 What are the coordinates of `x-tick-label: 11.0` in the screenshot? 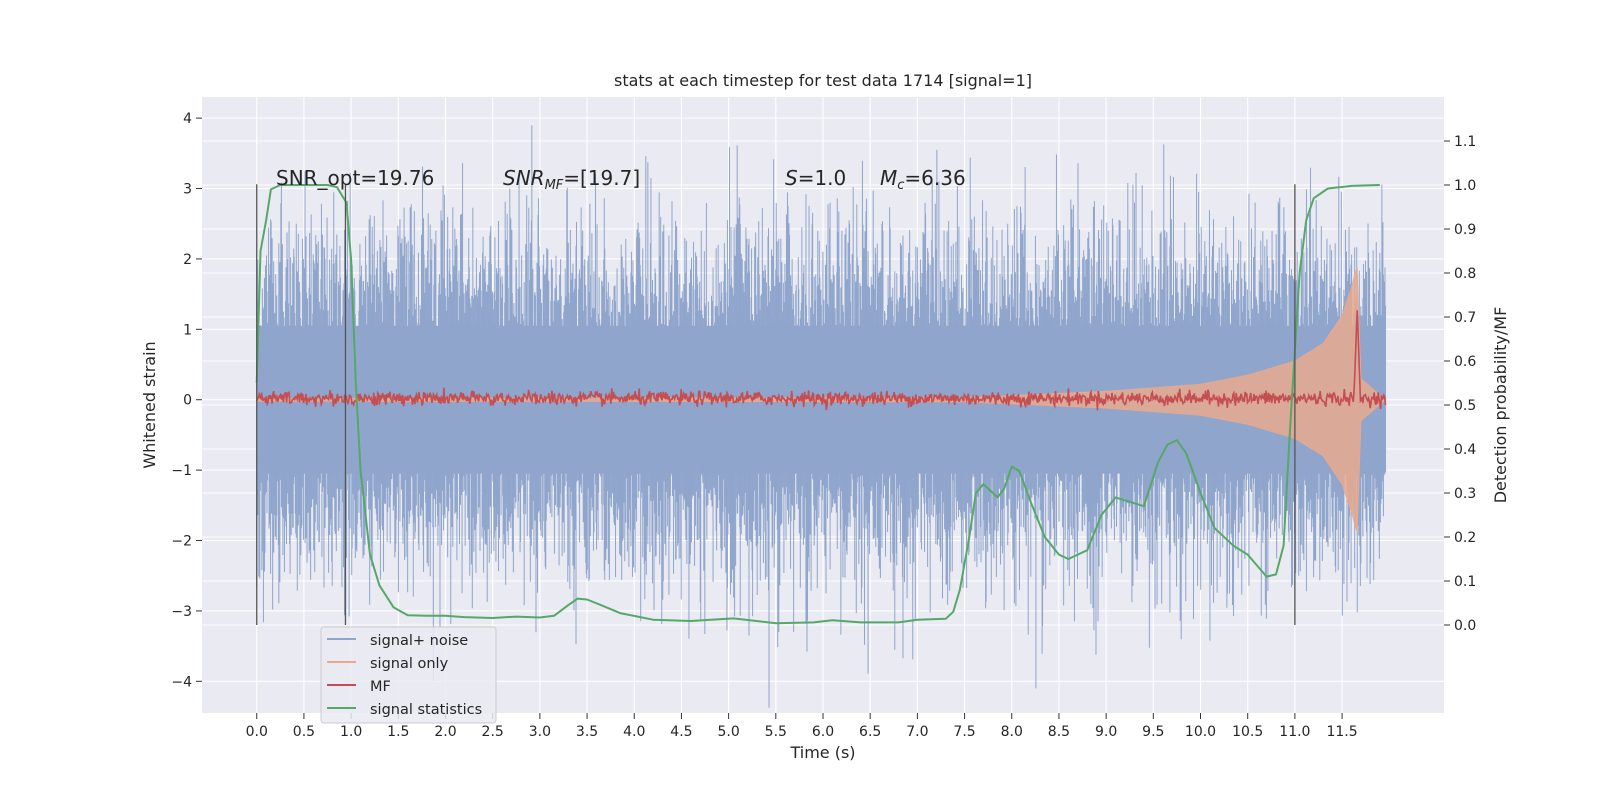 It's located at (1294, 732).